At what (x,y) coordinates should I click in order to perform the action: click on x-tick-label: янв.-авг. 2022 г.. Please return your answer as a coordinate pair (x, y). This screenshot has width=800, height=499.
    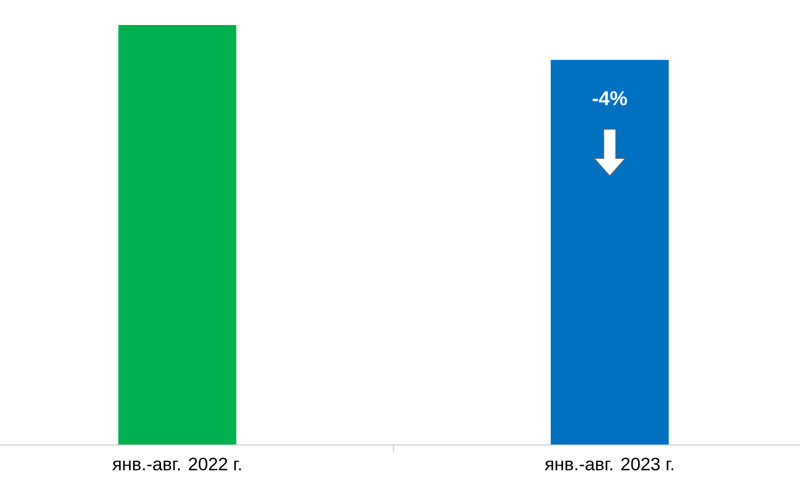
    Looking at the image, I should click on (176, 464).